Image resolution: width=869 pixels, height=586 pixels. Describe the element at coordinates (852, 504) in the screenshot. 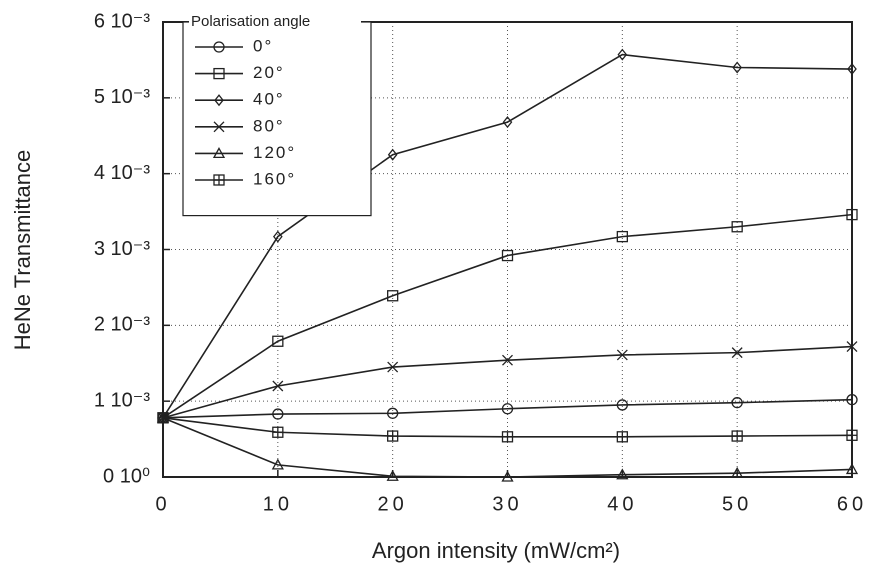

I see `x-tick-label: 60` at that location.